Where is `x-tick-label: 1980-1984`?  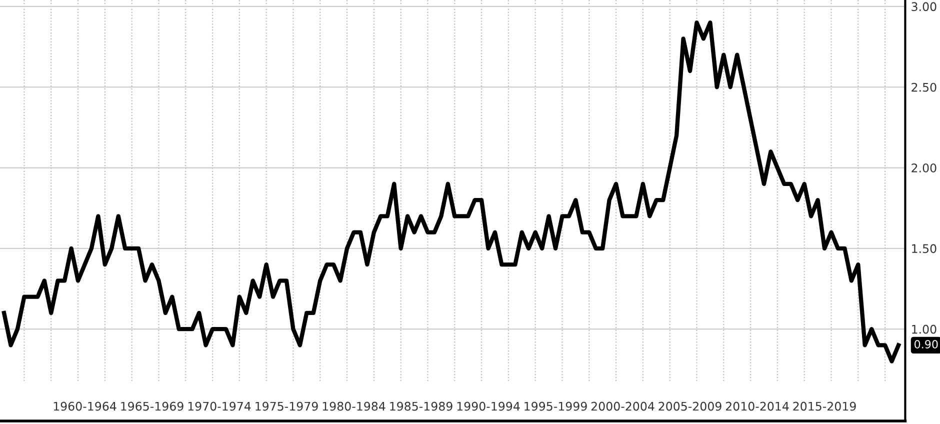
x-tick-label: 1980-1984 is located at coordinates (354, 406).